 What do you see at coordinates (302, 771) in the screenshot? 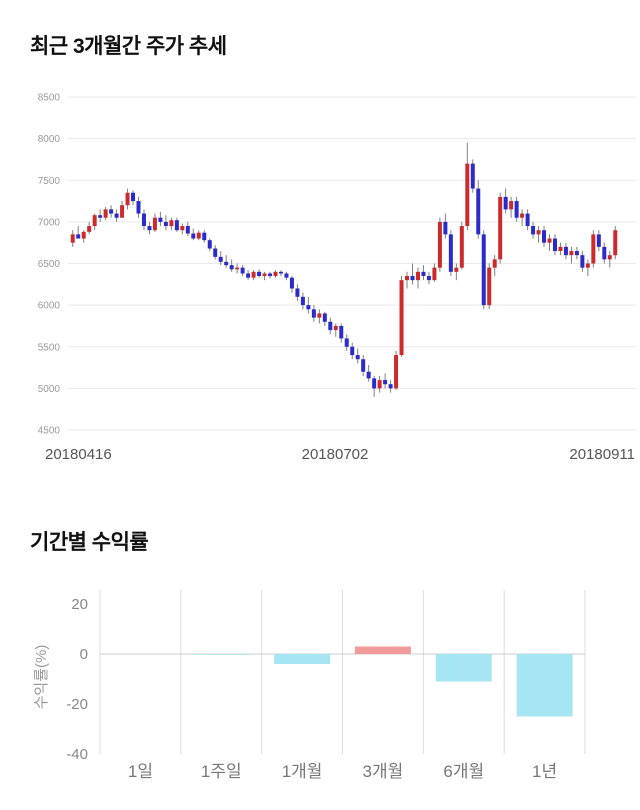
I see `x-axis-category-label: 1개월` at bounding box center [302, 771].